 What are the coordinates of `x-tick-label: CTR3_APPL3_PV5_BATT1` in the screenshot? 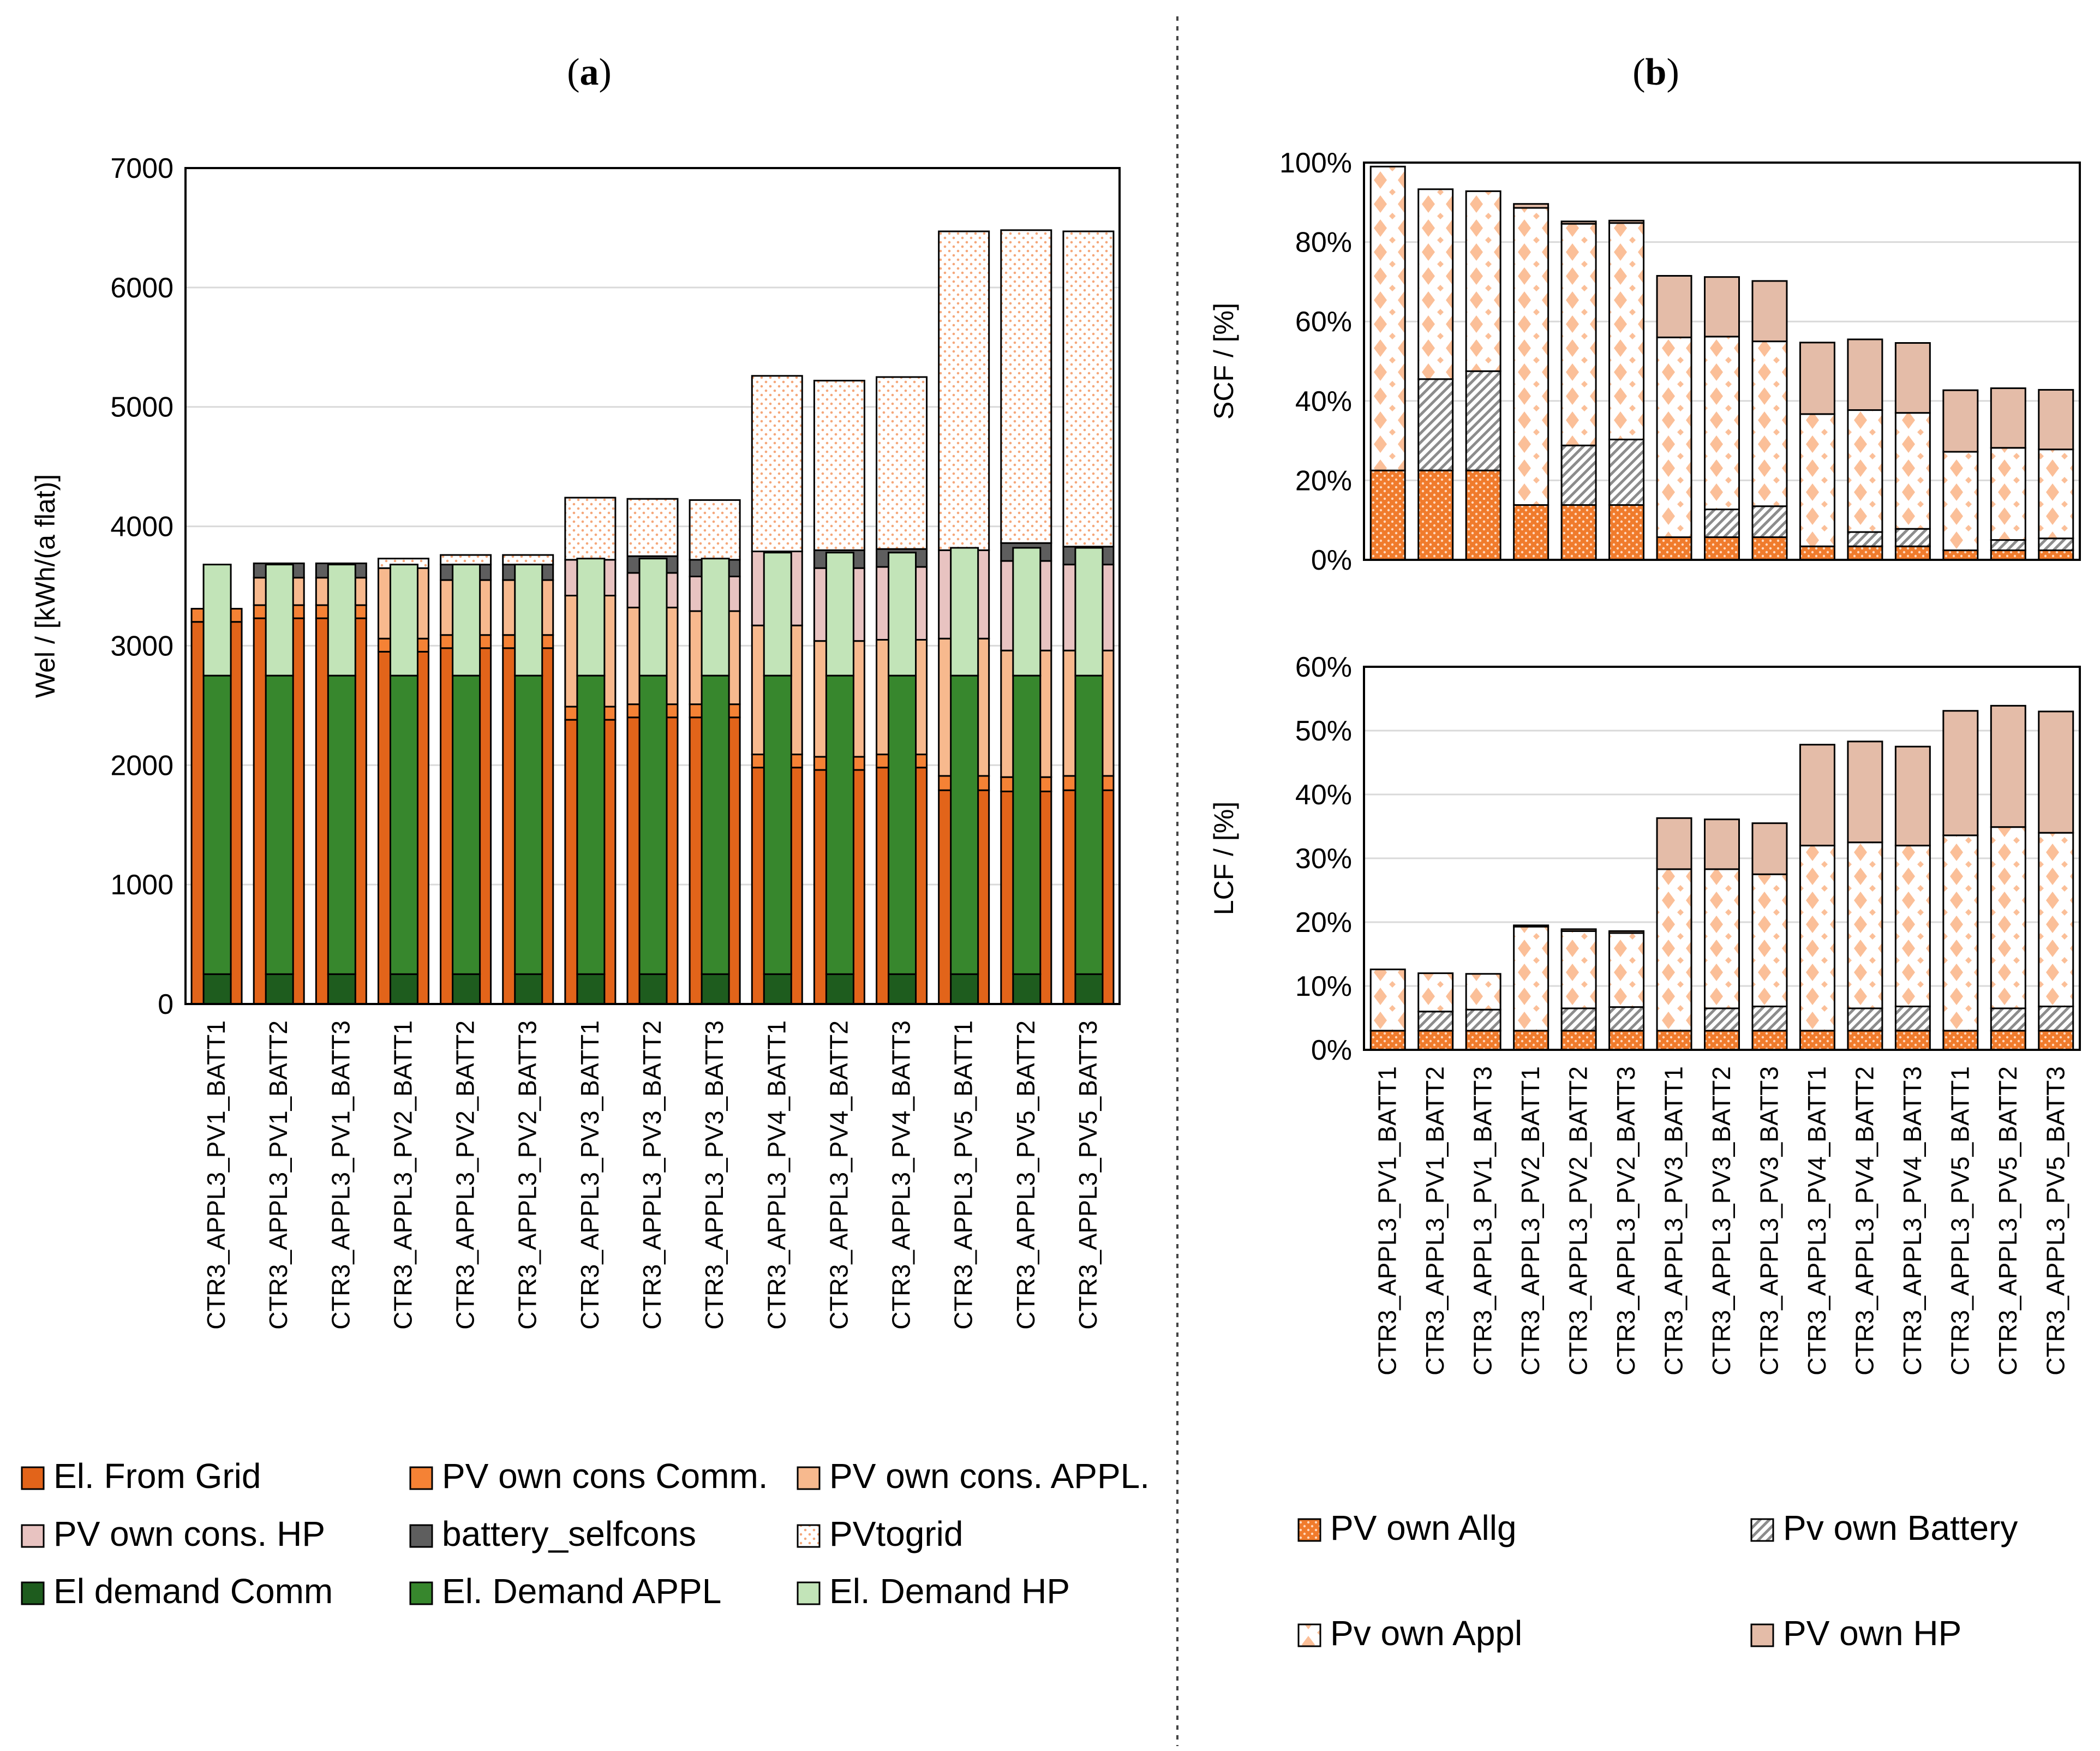 It's located at (1960, 1221).